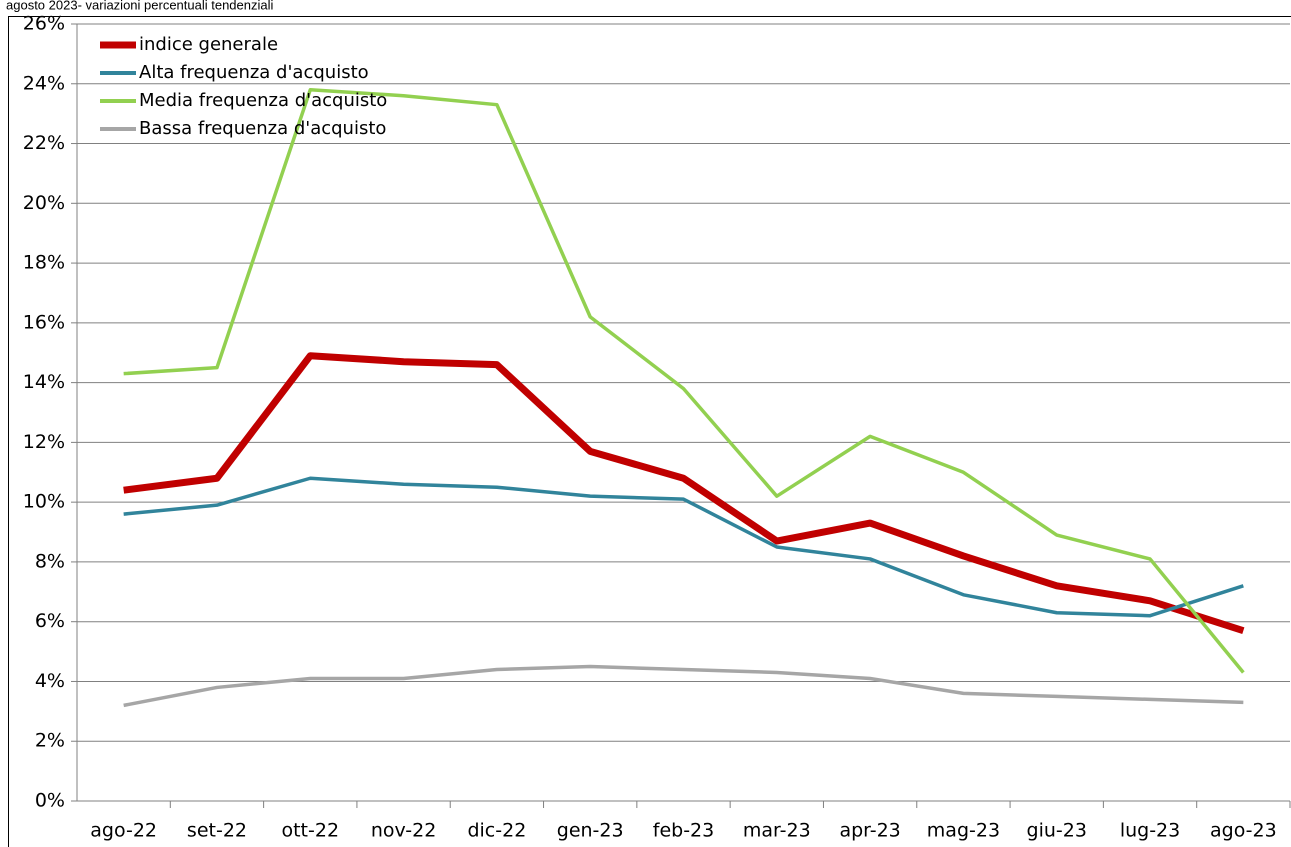 This screenshot has height=847, width=1291. I want to click on x-tick-label: giu-23, so click(1057, 831).